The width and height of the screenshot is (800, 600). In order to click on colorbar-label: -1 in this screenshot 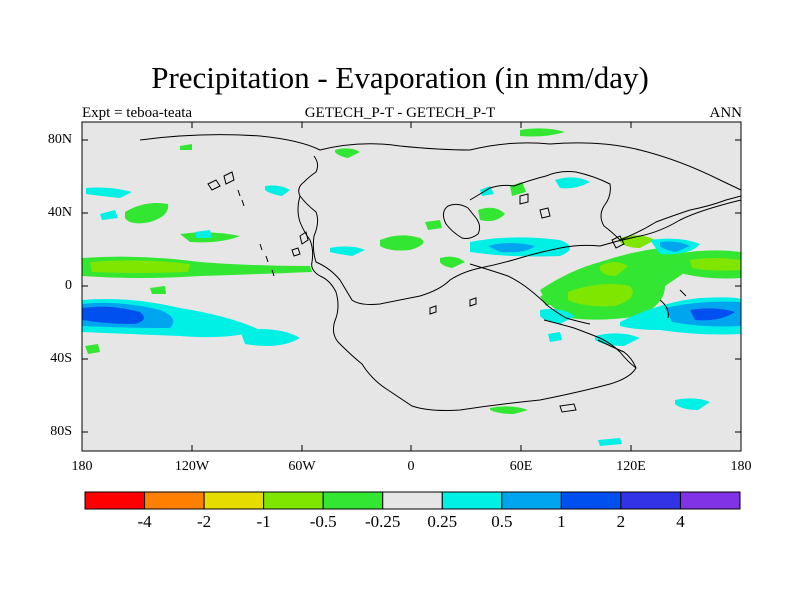, I will do `click(263, 521)`.